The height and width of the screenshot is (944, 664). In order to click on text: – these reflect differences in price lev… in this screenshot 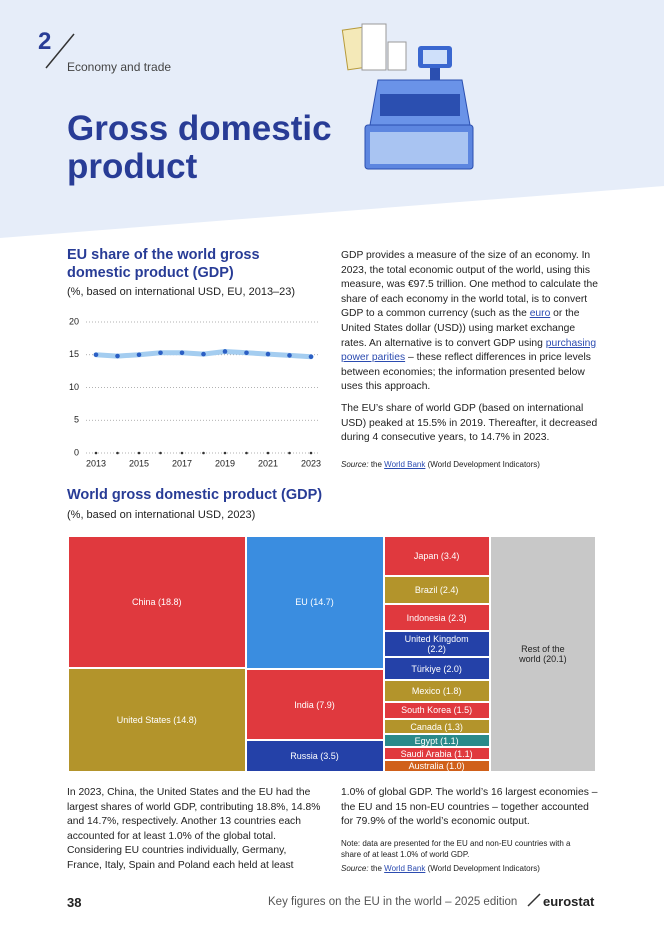, I will do `click(466, 372)`.